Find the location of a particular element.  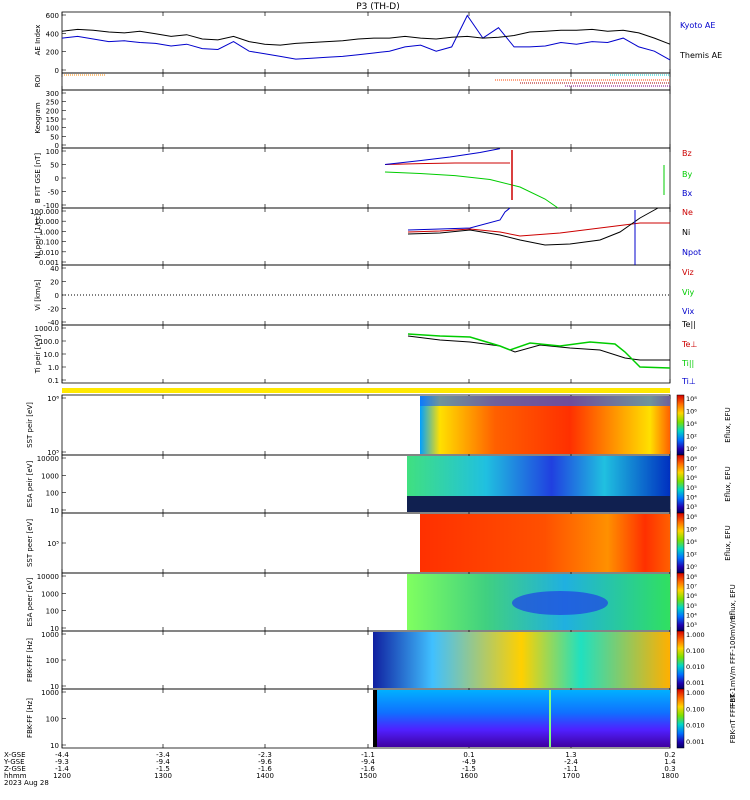

x-tick-label: 1600 is located at coordinates (469, 776).